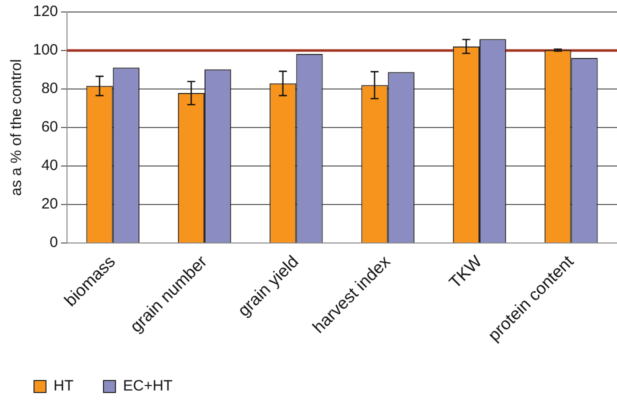  Describe the element at coordinates (45, 11) in the screenshot. I see `y-tick-label: 120` at that location.